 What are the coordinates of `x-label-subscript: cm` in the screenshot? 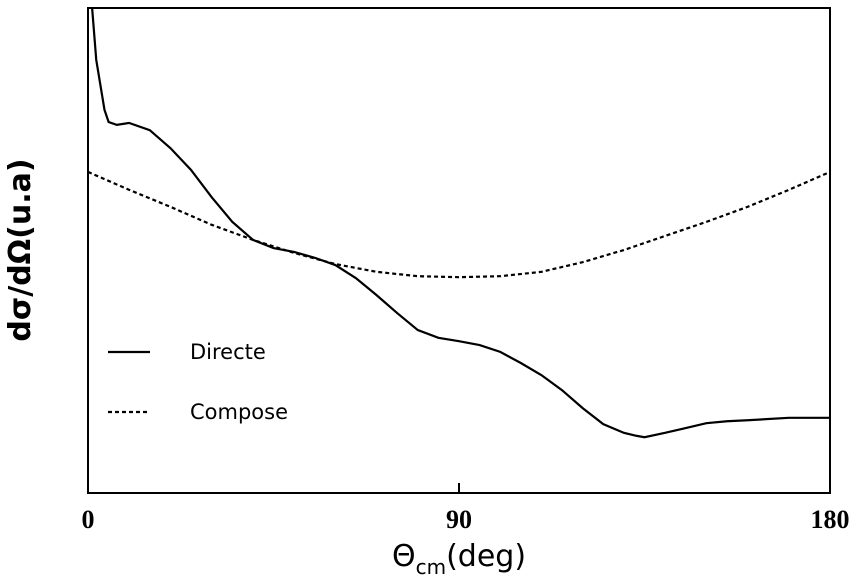 It's located at (431, 567).